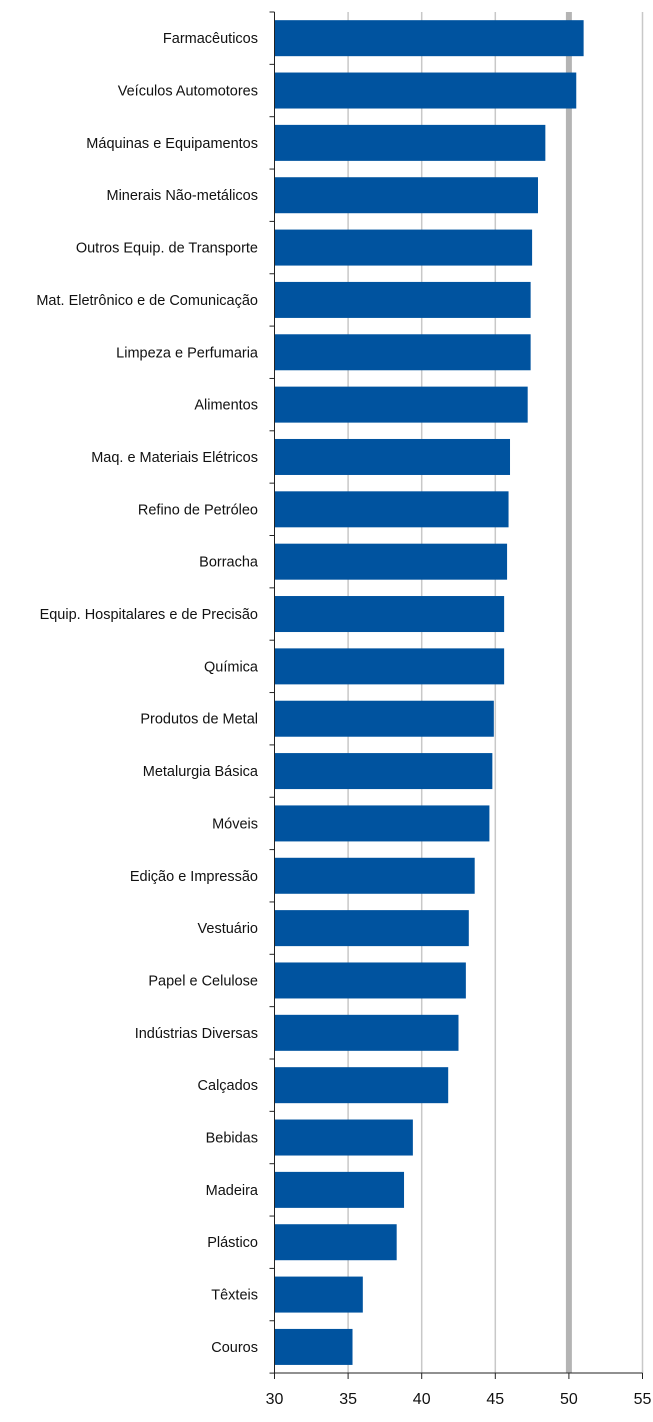  What do you see at coordinates (228, 929) in the screenshot?
I see `category-label: Vestuário` at bounding box center [228, 929].